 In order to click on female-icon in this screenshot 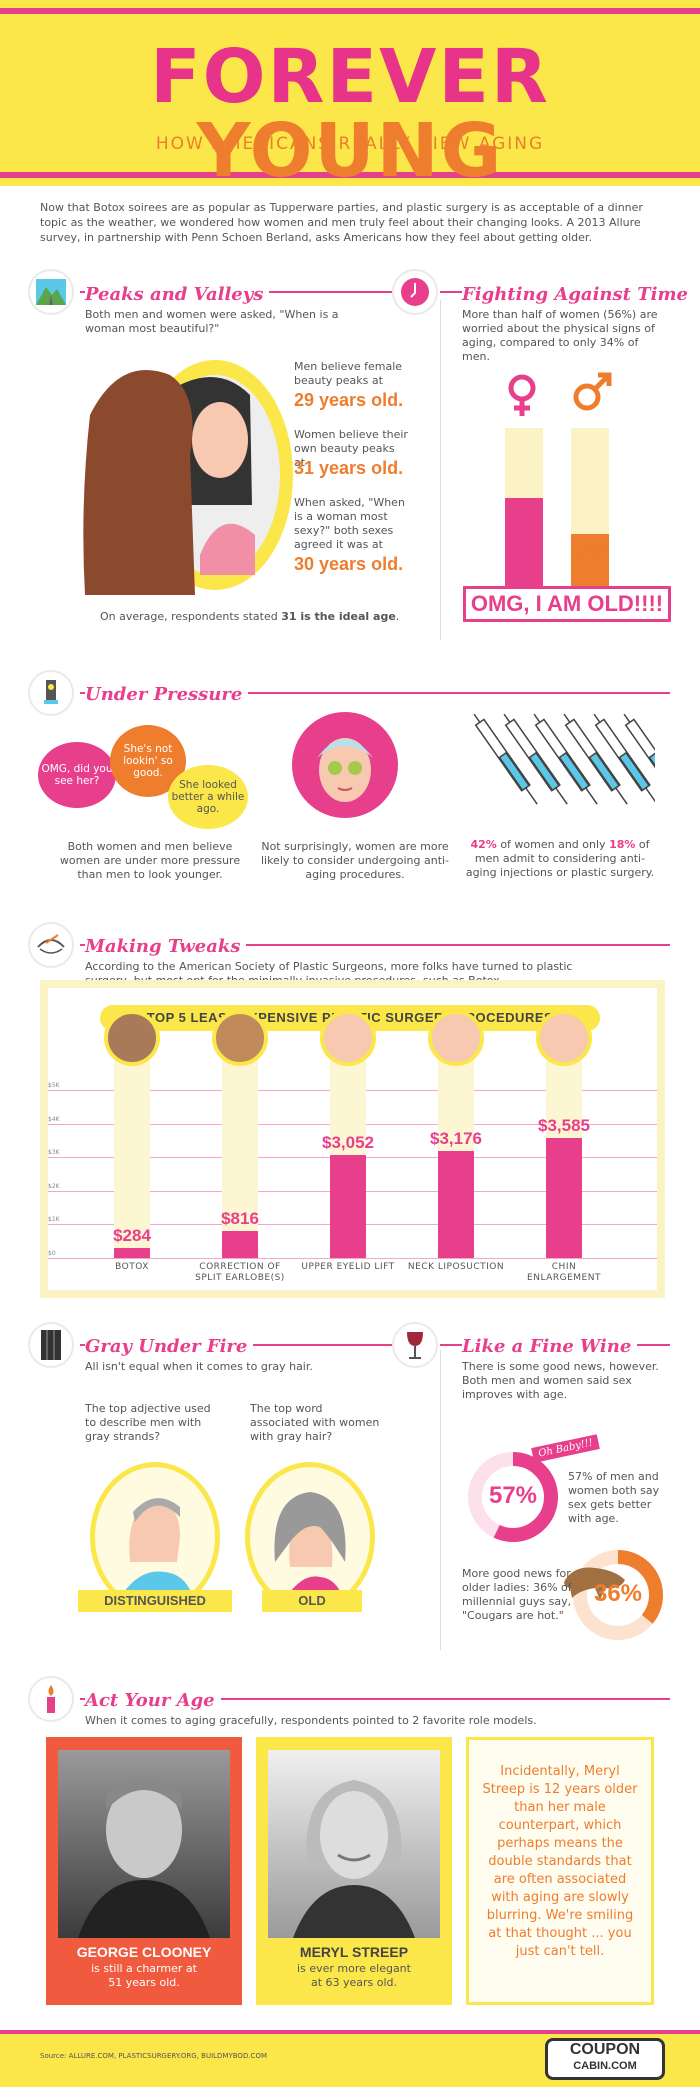, I will do `click(522, 398)`.